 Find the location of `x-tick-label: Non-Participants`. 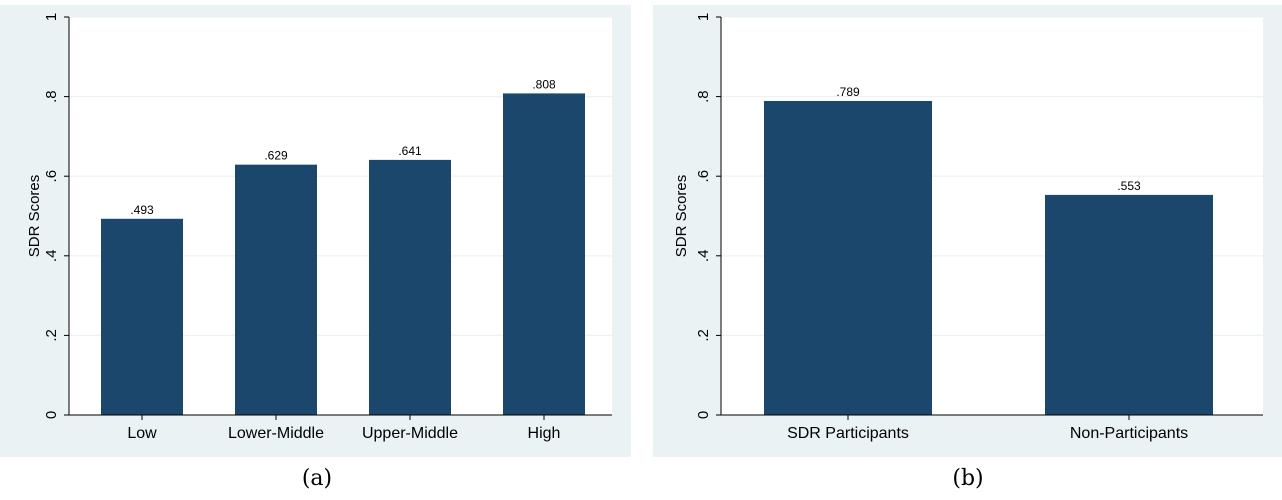

x-tick-label: Non-Participants is located at coordinates (1129, 433).